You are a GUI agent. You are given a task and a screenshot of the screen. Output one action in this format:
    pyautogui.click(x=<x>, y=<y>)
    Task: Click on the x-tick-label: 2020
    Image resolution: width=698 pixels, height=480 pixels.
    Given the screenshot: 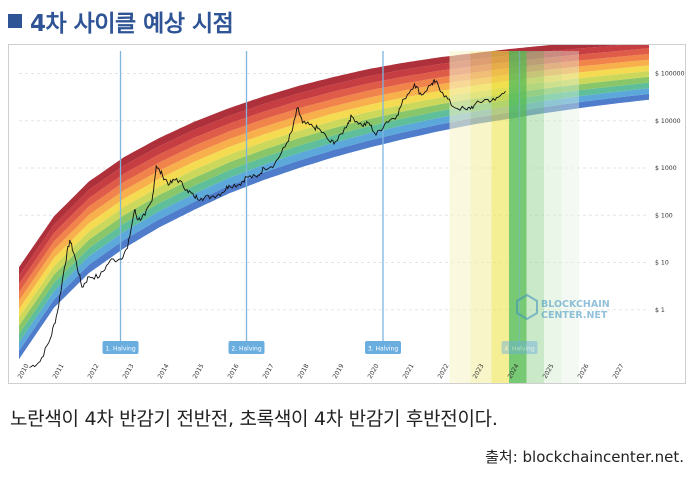 What is the action you would take?
    pyautogui.click(x=374, y=371)
    